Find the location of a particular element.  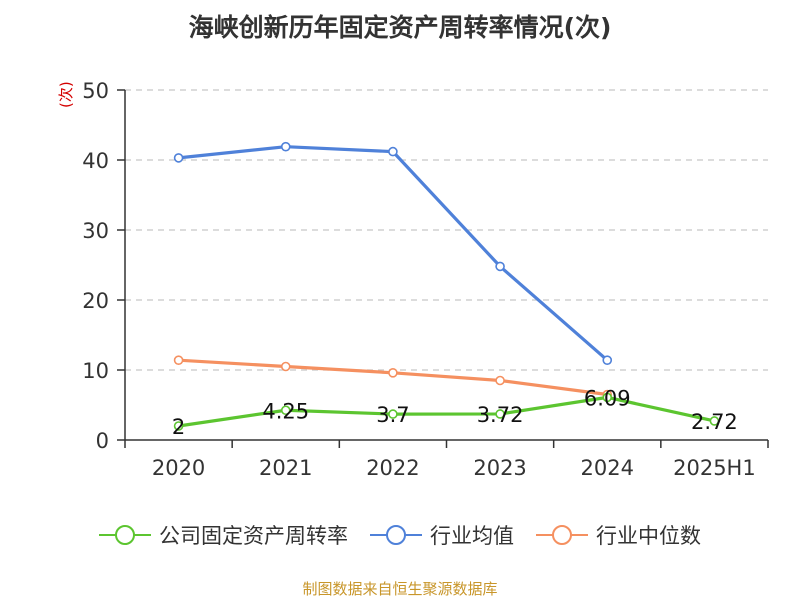

x-tick-label: 2022 is located at coordinates (392, 468).